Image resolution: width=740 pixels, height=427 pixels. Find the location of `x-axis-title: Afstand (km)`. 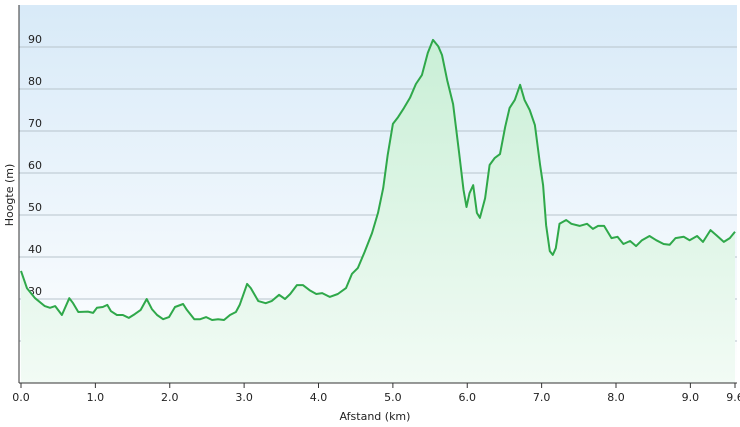

x-axis-title: Afstand (km) is located at coordinates (375, 416).